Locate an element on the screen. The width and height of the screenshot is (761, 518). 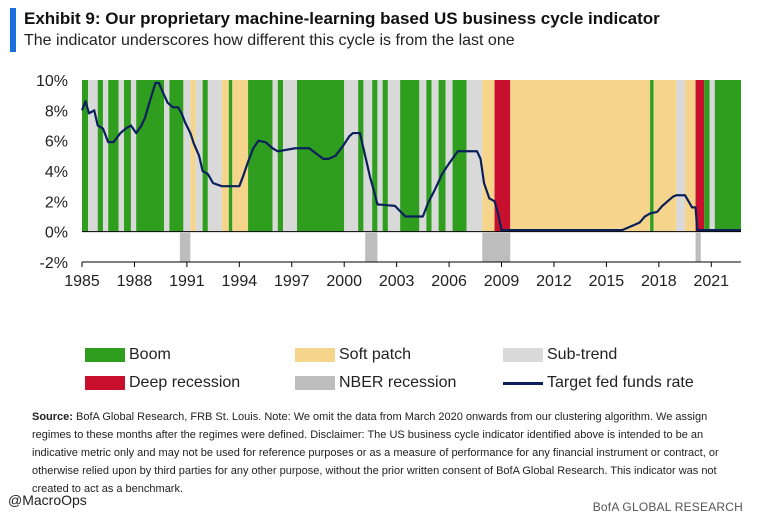
legend-label-boom: Boom is located at coordinates (150, 354).